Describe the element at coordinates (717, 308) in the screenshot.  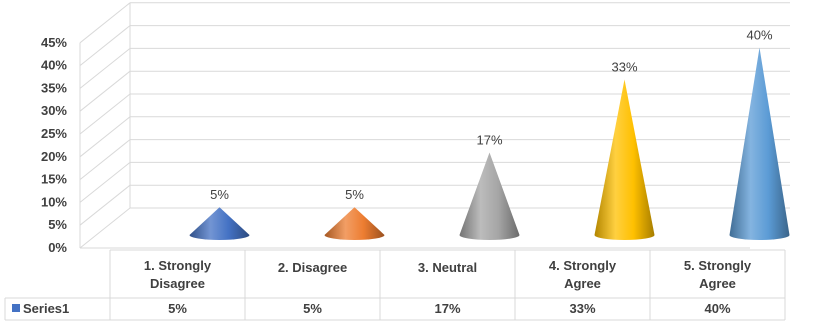
I see `table-value: 40%` at that location.